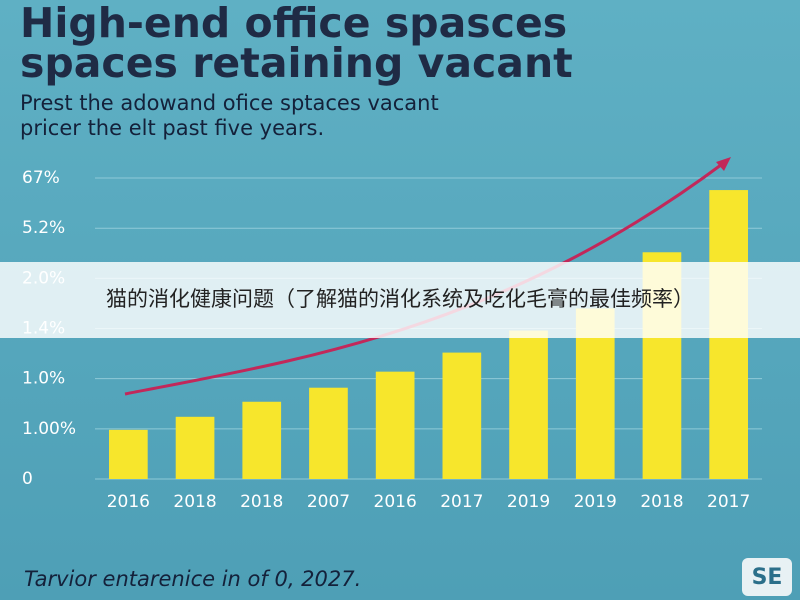 The height and width of the screenshot is (600, 800). I want to click on y-tick-label: 0, so click(27, 479).